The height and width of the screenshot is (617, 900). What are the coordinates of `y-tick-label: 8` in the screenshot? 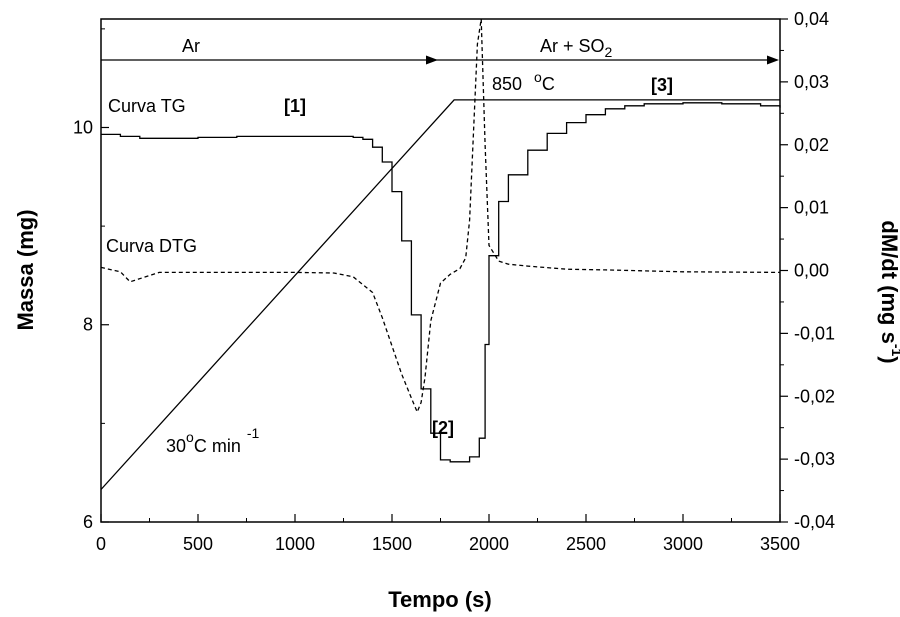 It's located at (88, 325).